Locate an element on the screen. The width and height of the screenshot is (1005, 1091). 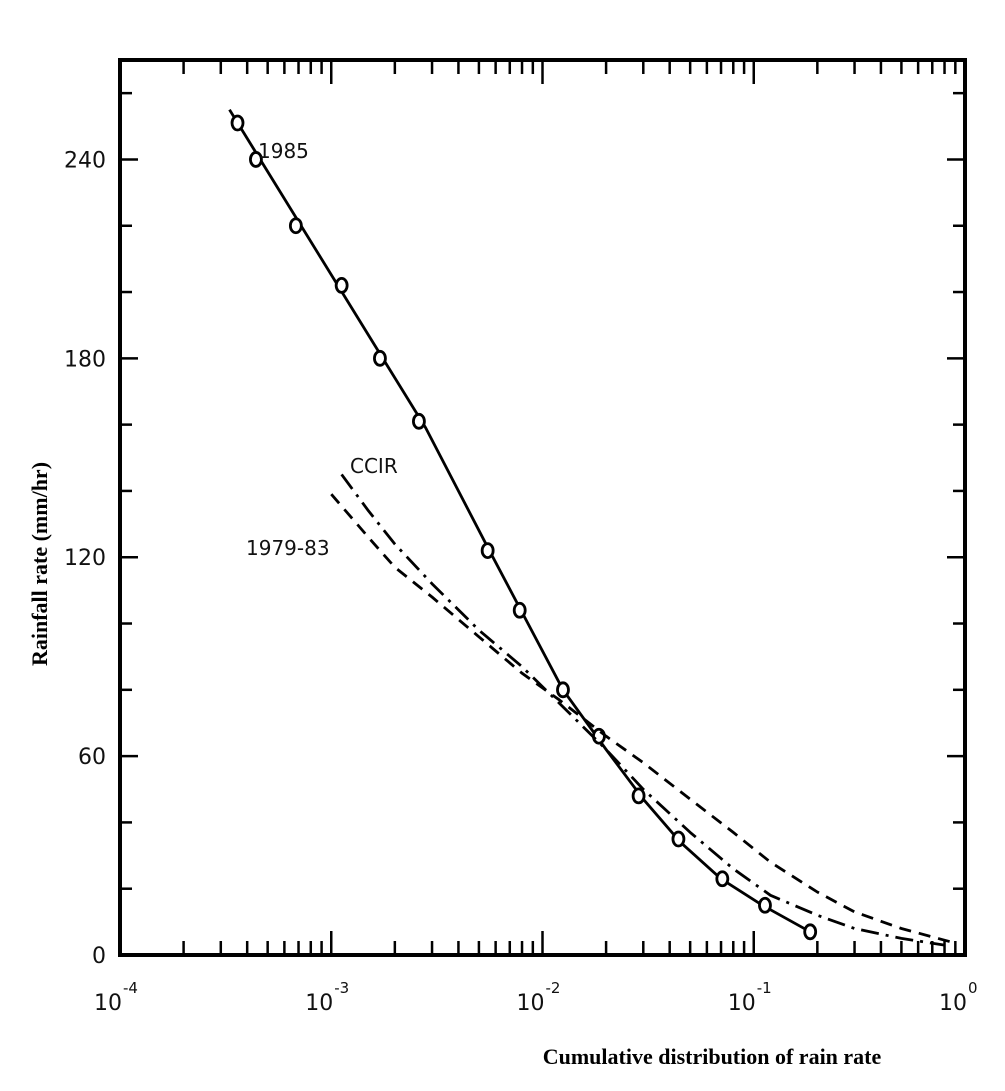
y-axis-title: Rainfall rate (mm/hr) is located at coordinates (39, 564).